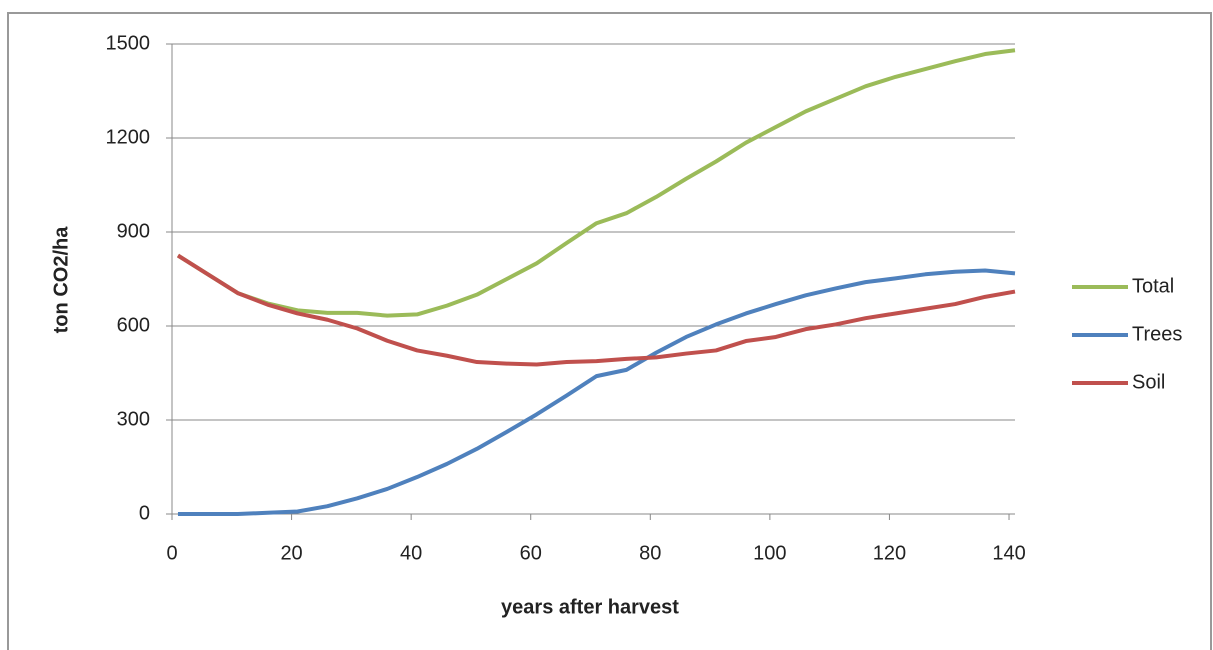 The height and width of the screenshot is (650, 1213). I want to click on legend-label: Soil, so click(1148, 382).